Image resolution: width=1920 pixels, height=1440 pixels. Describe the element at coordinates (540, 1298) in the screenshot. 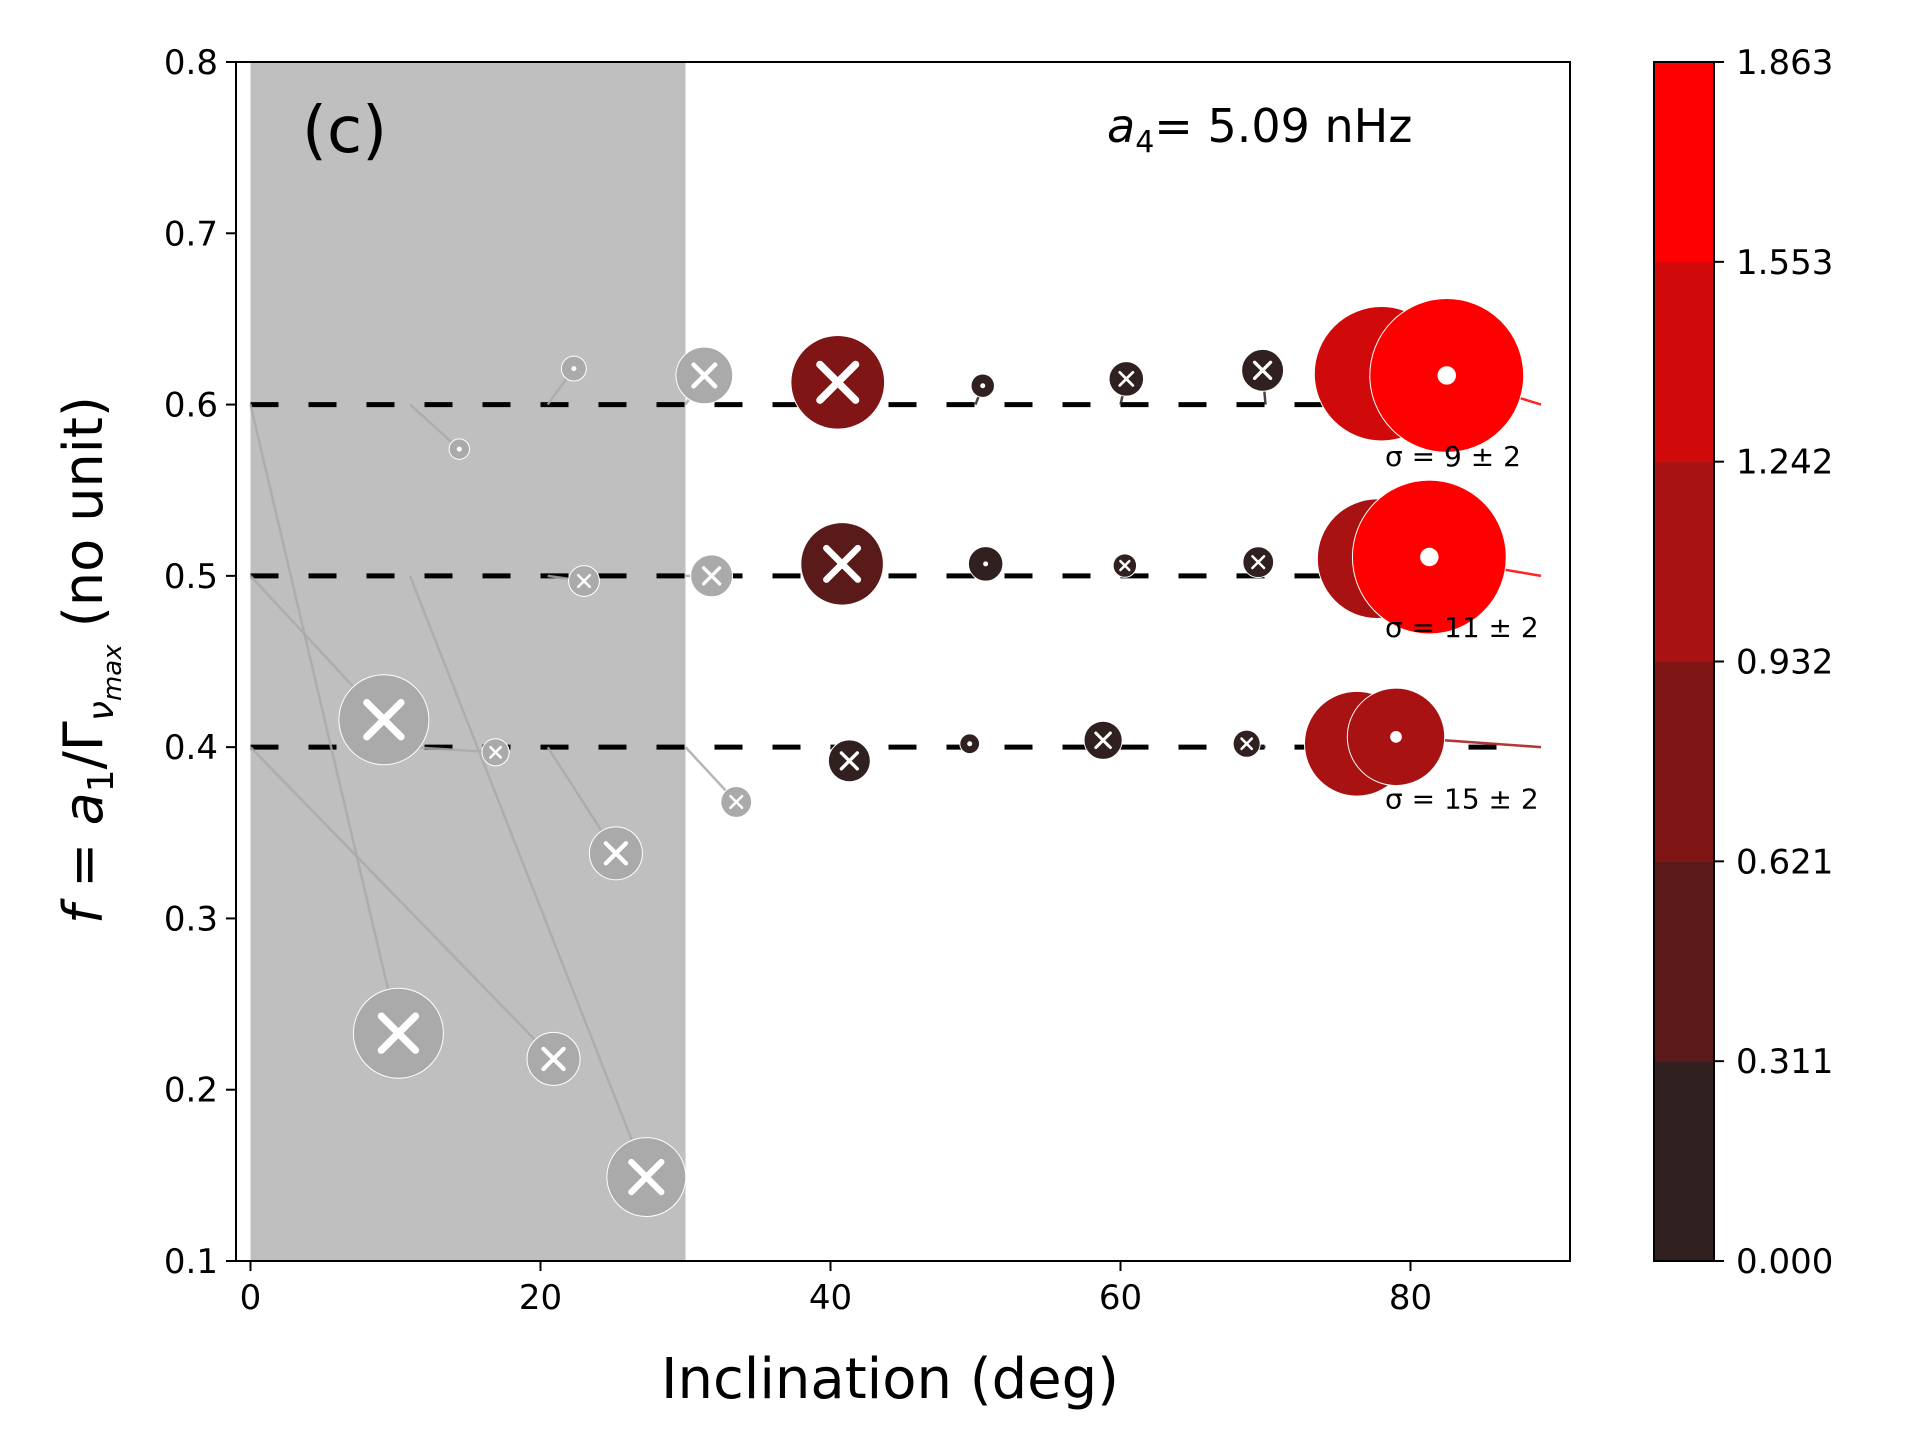

I see `x-tick-label: 20` at that location.